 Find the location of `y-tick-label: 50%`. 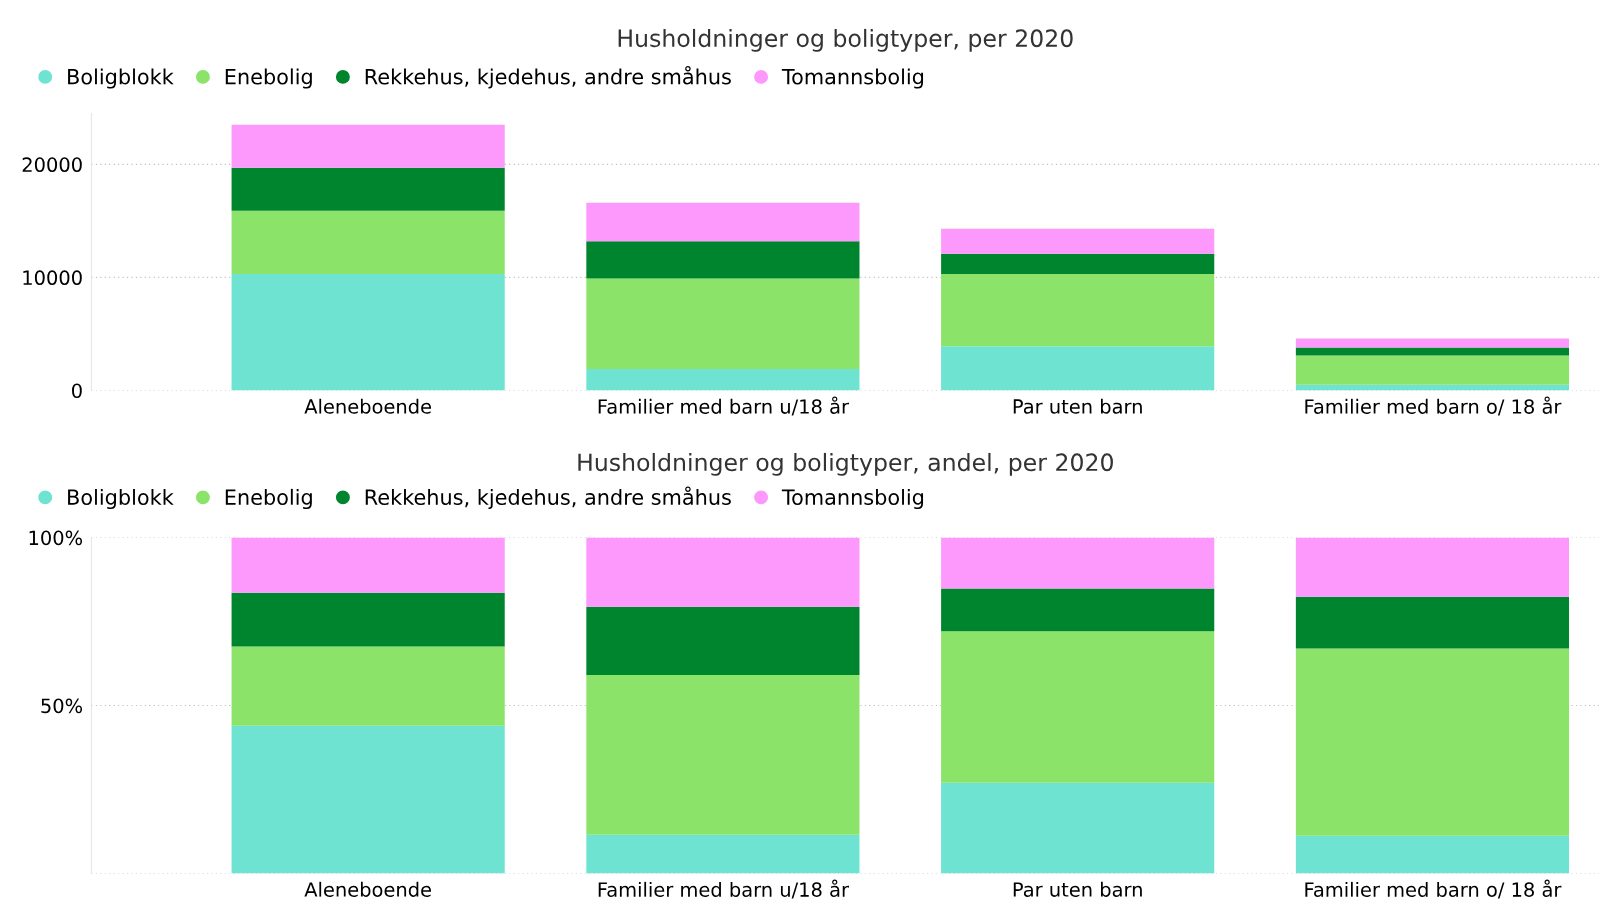

y-tick-label: 50% is located at coordinates (62, 706).